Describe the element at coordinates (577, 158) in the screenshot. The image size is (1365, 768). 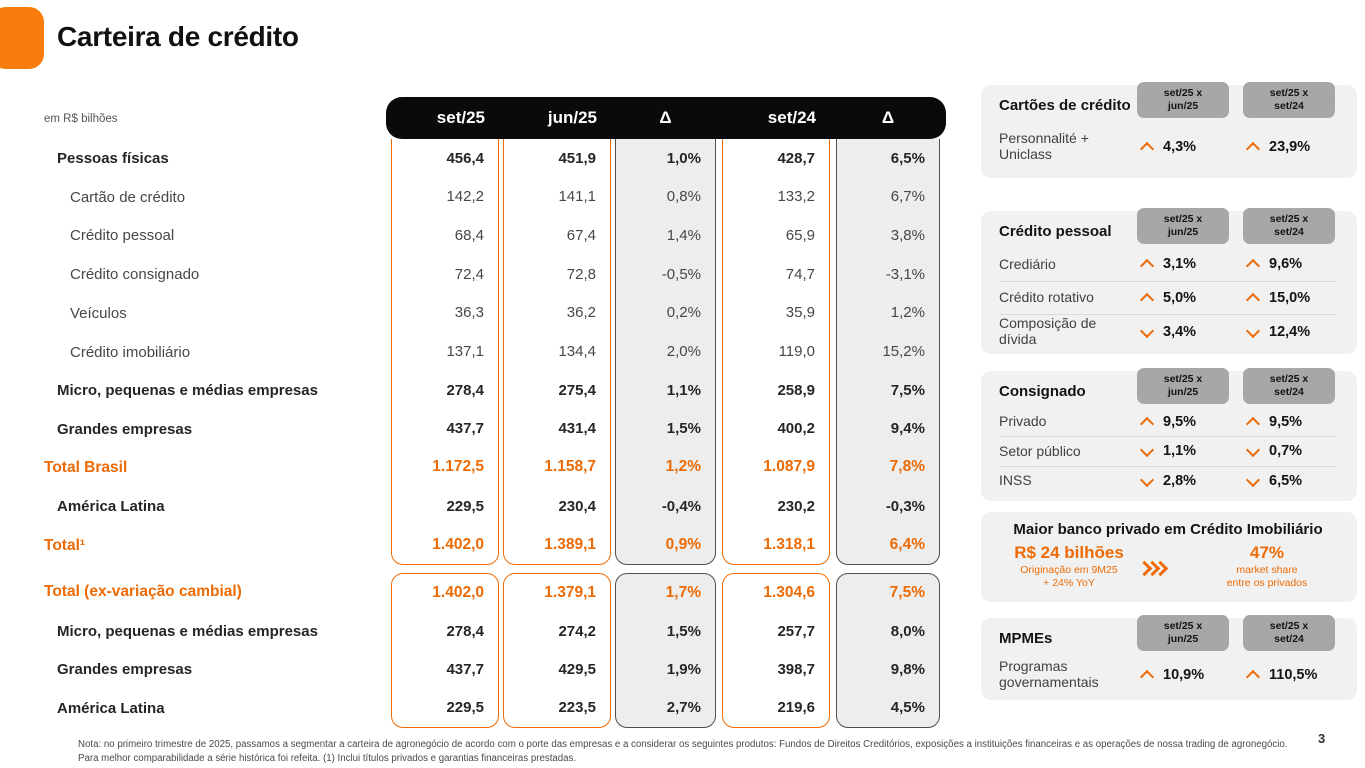
I see `table-cell: 451,9` at that location.